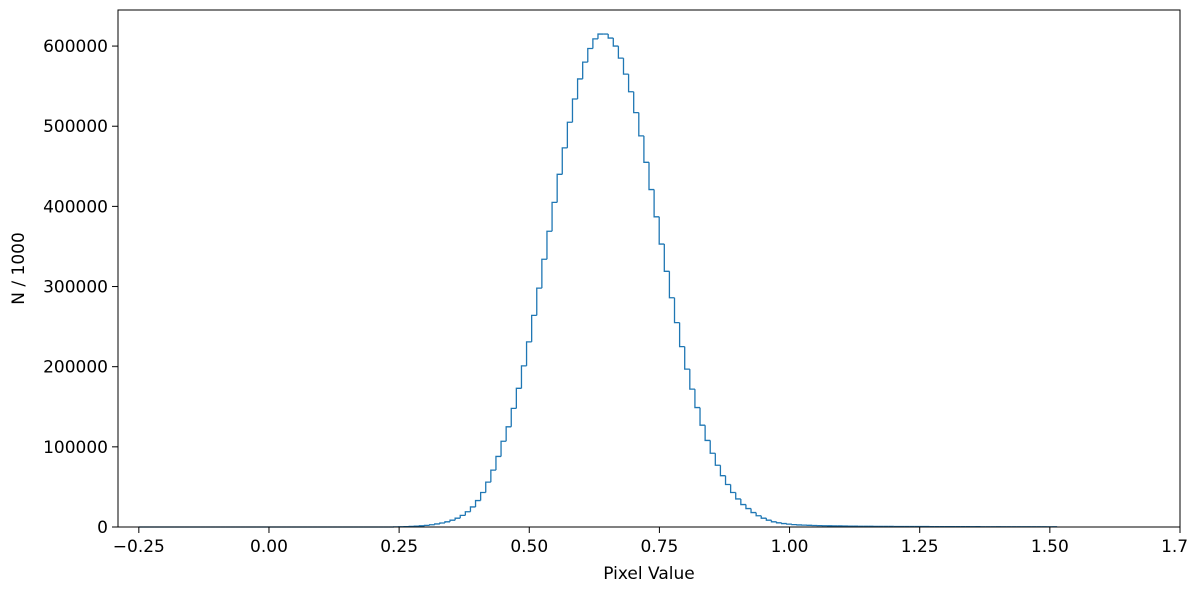 Image resolution: width=1189 pixels, height=590 pixels. What do you see at coordinates (75, 448) in the screenshot?
I see `y-tick-label: 100000` at bounding box center [75, 448].